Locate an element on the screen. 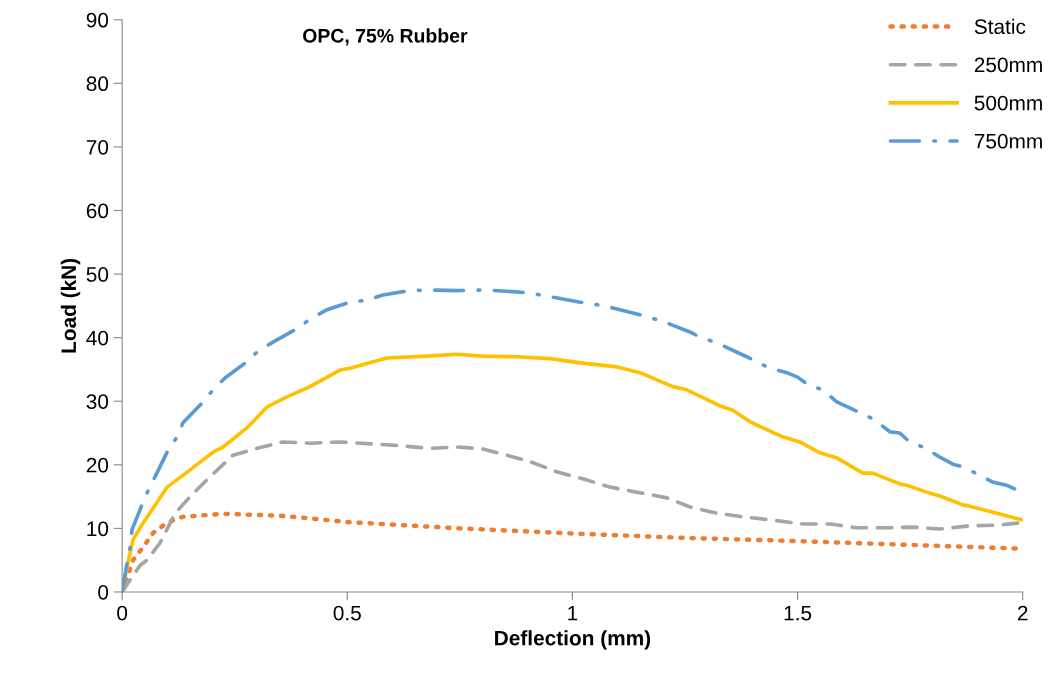  legend-label: 750mm is located at coordinates (1008, 141).